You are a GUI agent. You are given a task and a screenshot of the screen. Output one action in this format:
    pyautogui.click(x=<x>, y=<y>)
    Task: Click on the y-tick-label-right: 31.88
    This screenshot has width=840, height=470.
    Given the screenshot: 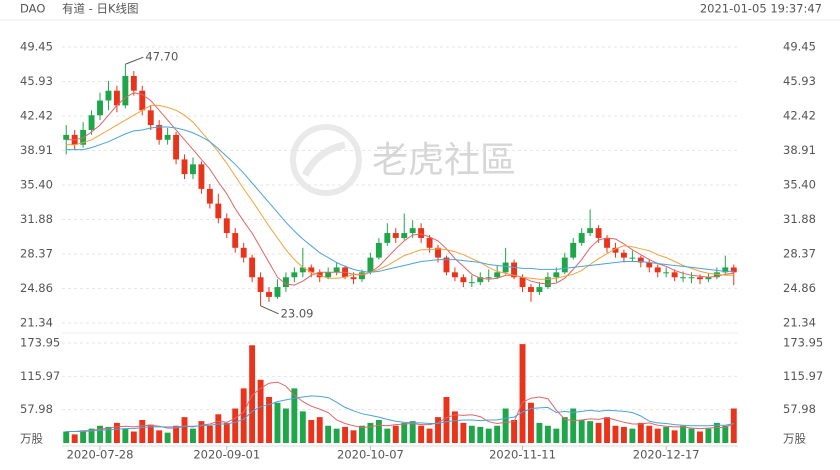 What is the action you would take?
    pyautogui.click(x=799, y=219)
    